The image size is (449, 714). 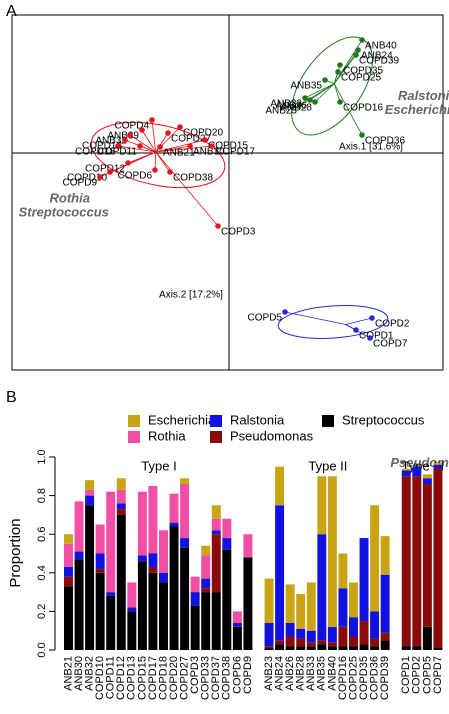 I want to click on point-label: COPD18, so click(x=95, y=152).